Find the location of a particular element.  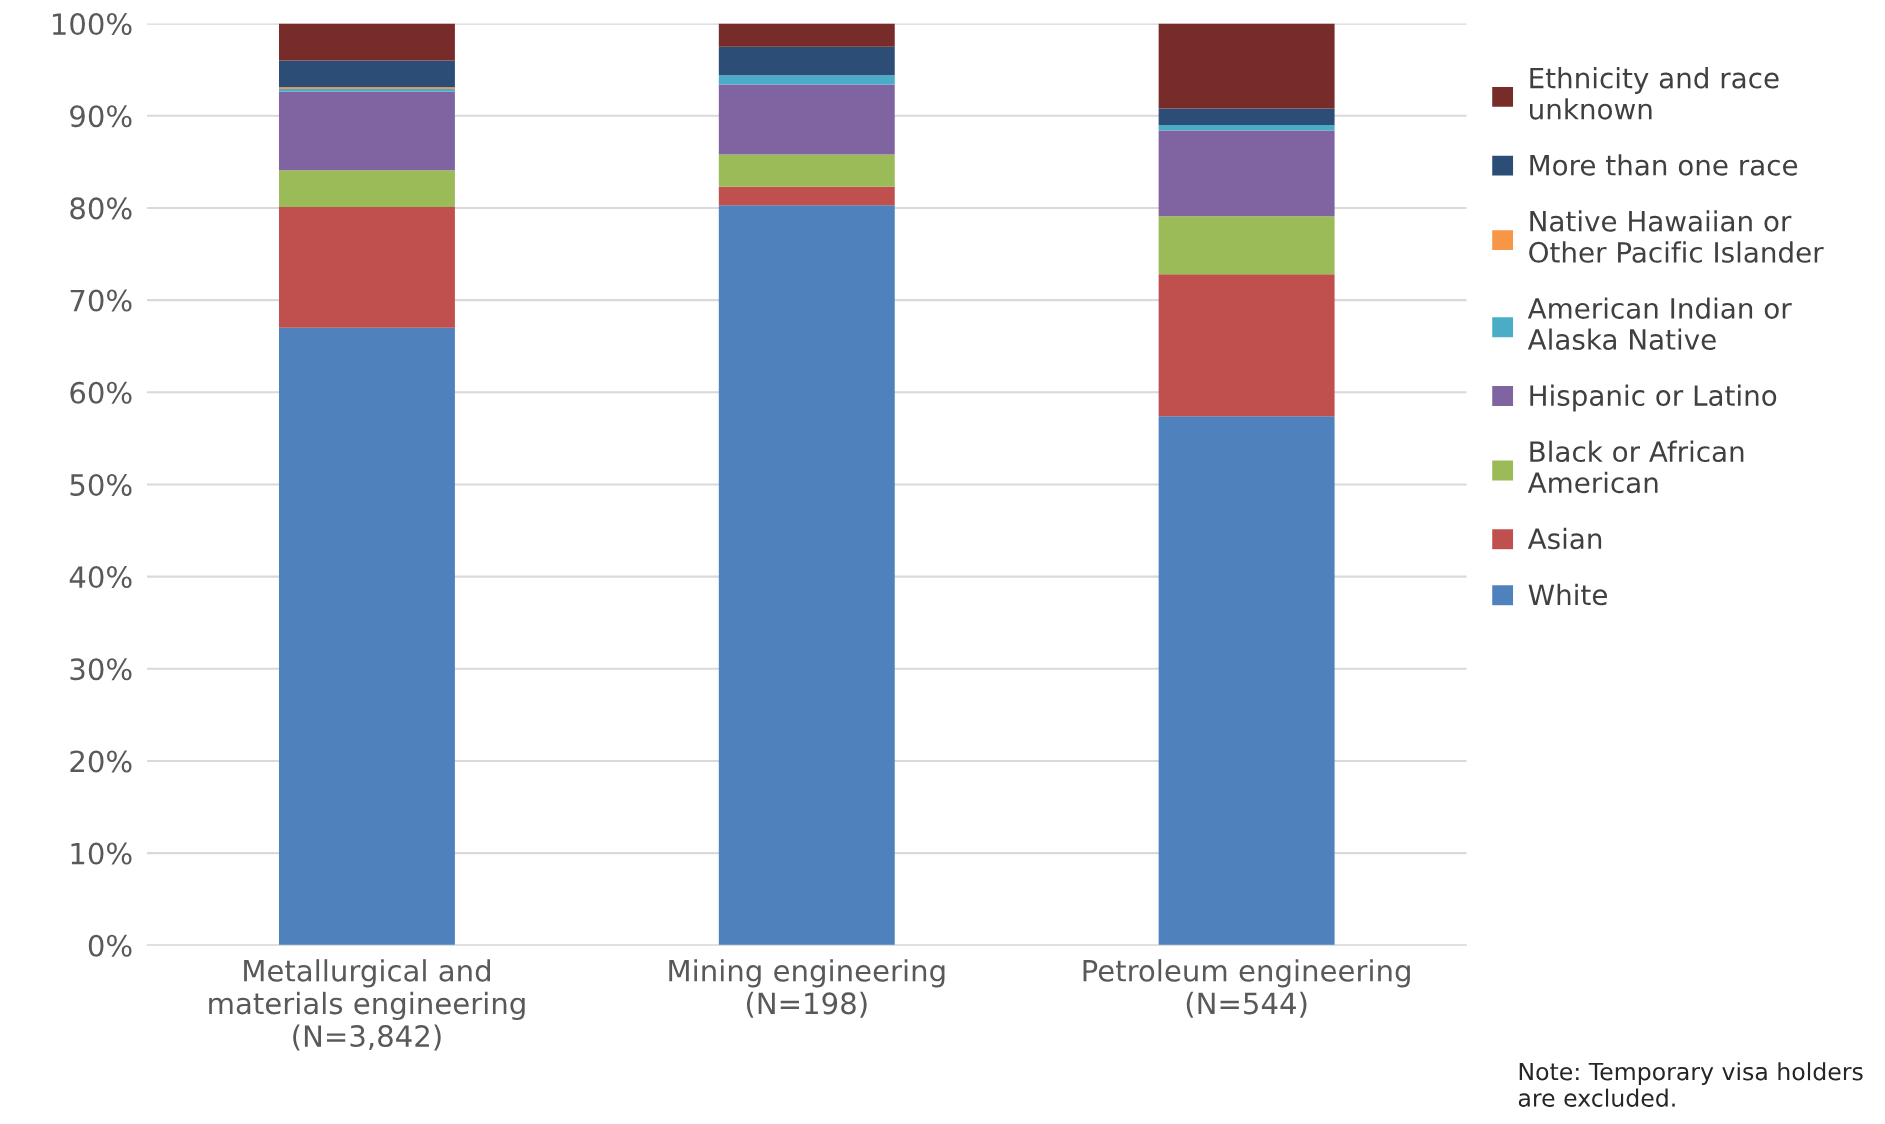

x-tick-label: Petroleum engineering (N=544) is located at coordinates (1246, 988).